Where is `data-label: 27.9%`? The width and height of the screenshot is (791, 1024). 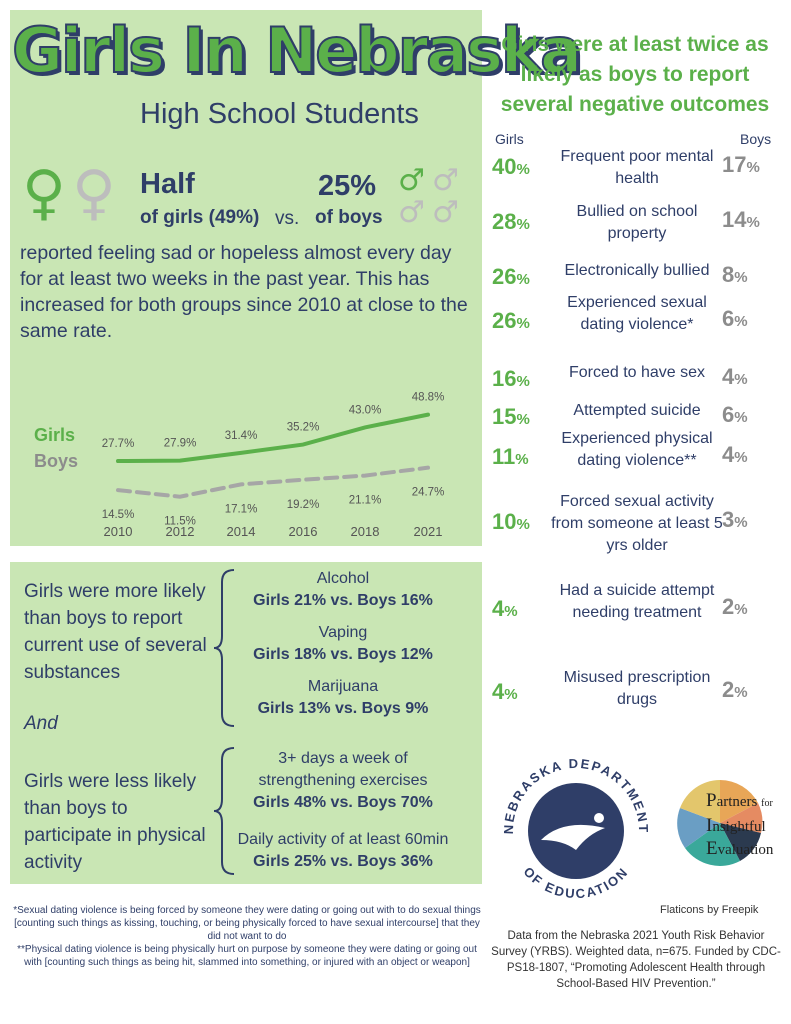
data-label: 27.9% is located at coordinates (180, 444).